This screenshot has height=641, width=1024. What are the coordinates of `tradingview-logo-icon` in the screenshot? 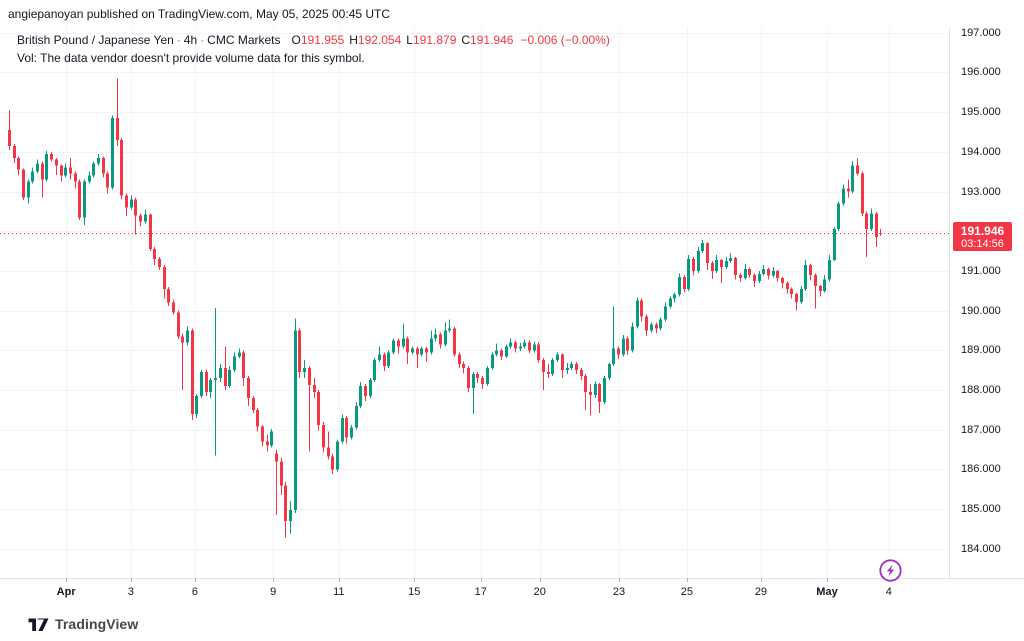 It's located at (38, 624).